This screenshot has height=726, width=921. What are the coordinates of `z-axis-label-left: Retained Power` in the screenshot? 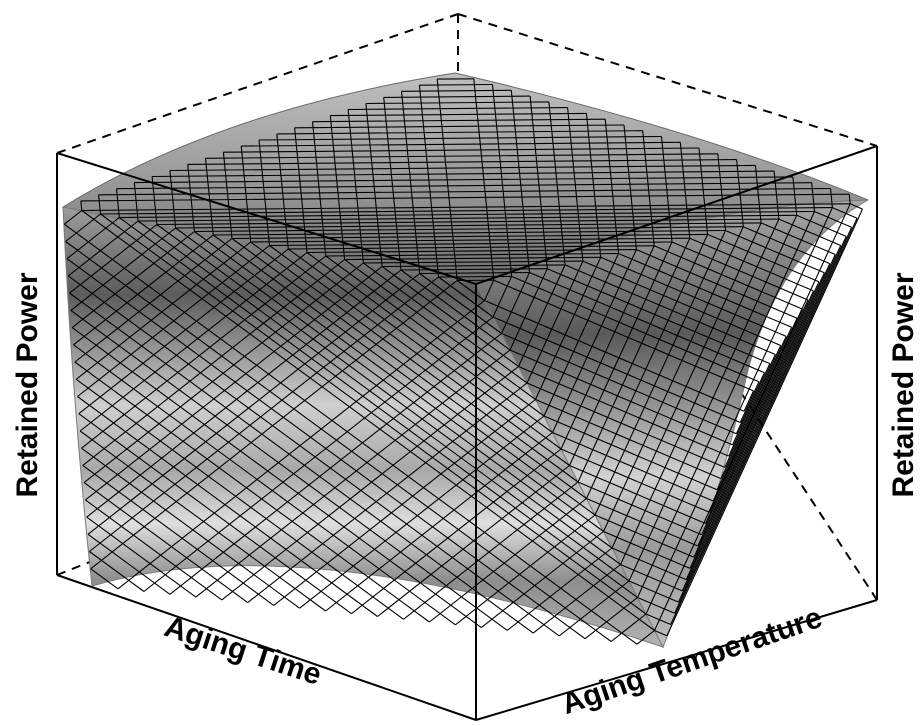 It's located at (27, 384).